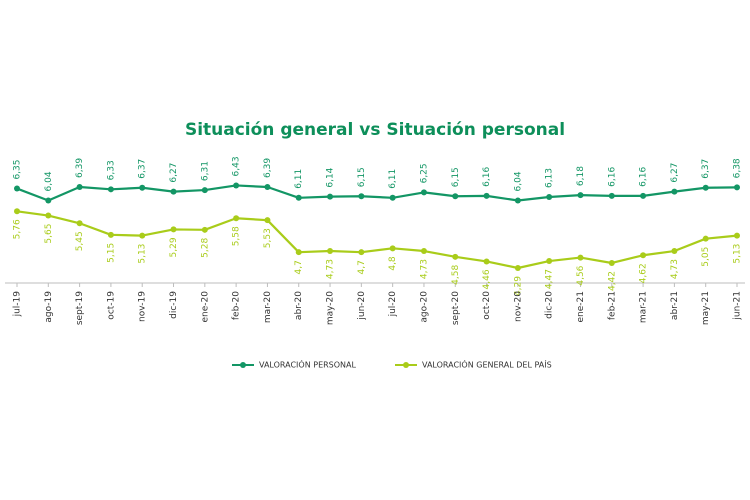 This screenshot has height=500, width=750. Describe the element at coordinates (111, 253) in the screenshot. I see `data-label: 5,15` at that location.